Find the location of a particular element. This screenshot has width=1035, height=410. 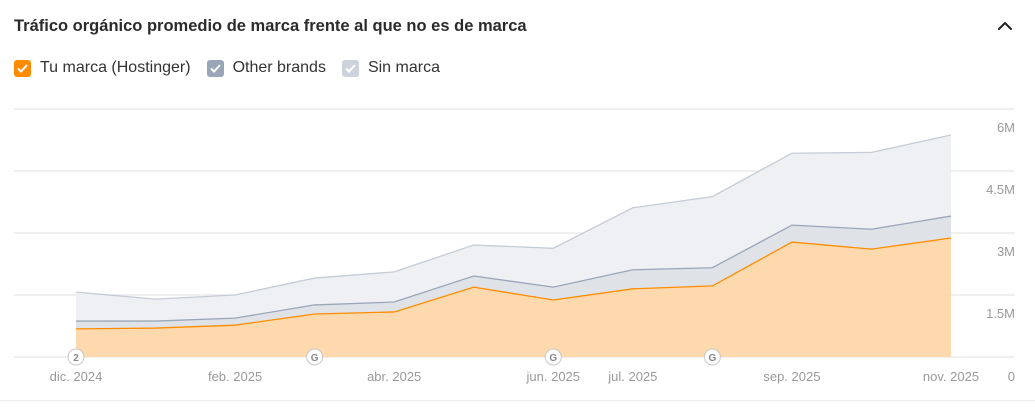

legend-label: Sin marca is located at coordinates (403, 67).